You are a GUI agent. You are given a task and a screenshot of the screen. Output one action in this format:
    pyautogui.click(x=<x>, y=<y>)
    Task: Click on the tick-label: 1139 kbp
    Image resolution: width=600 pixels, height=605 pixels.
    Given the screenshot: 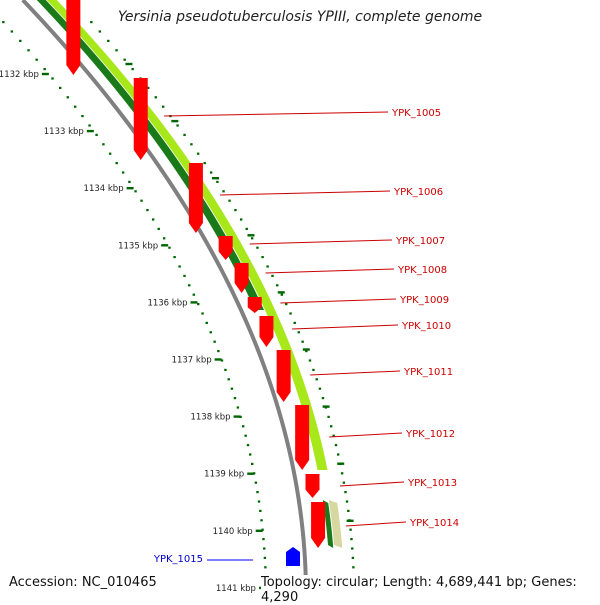 What is the action you would take?
    pyautogui.click(x=224, y=475)
    